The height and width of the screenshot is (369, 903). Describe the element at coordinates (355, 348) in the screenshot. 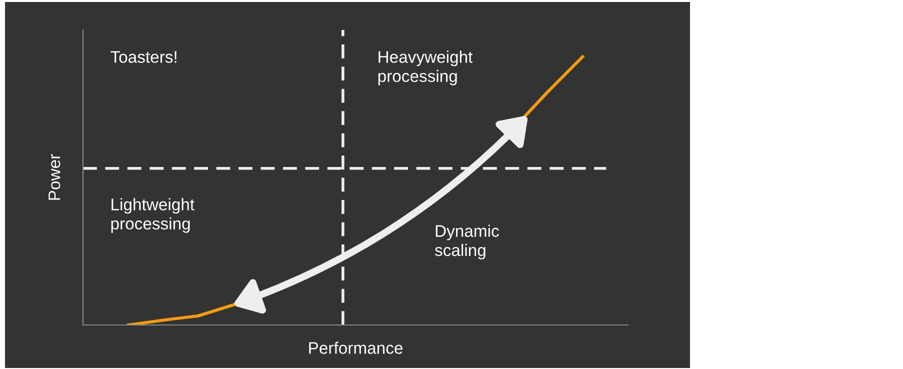

I see `x-axis-title: Performance` at that location.